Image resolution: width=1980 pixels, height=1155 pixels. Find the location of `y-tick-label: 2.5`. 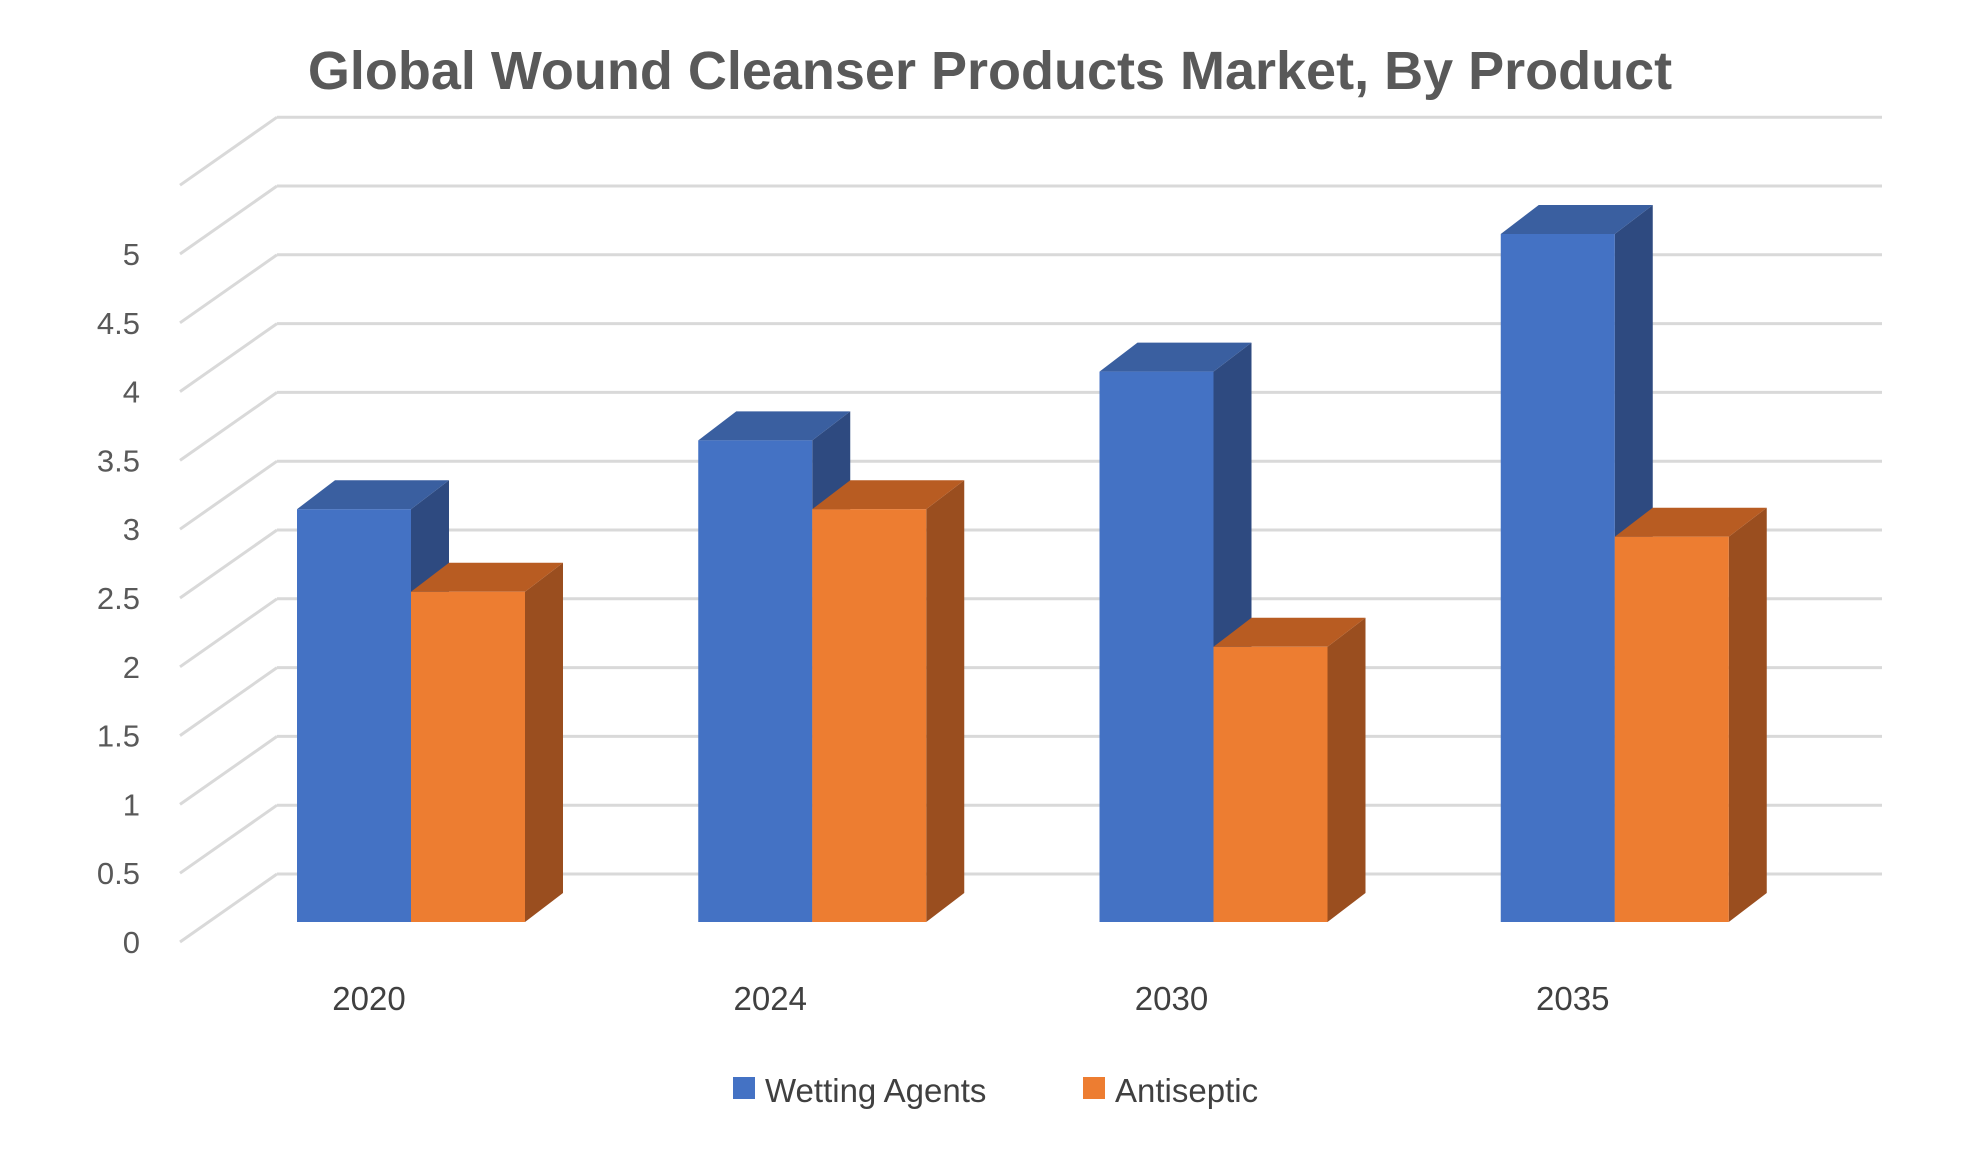

y-tick-label: 2.5 is located at coordinates (118, 598).